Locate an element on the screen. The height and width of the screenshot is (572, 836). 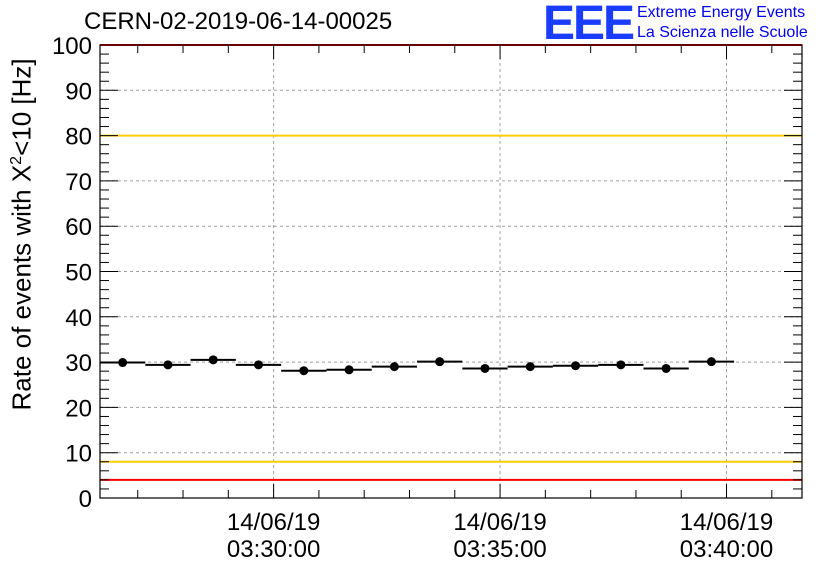
eee-logo: EEE is located at coordinates (589, 25).